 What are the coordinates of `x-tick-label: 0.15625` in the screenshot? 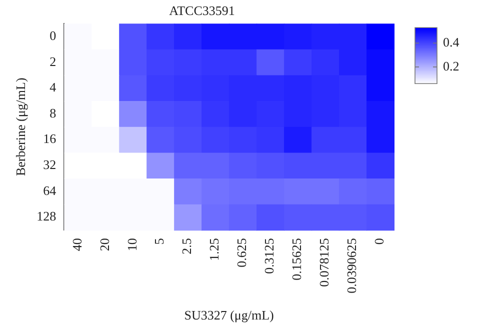 It's located at (296, 259).